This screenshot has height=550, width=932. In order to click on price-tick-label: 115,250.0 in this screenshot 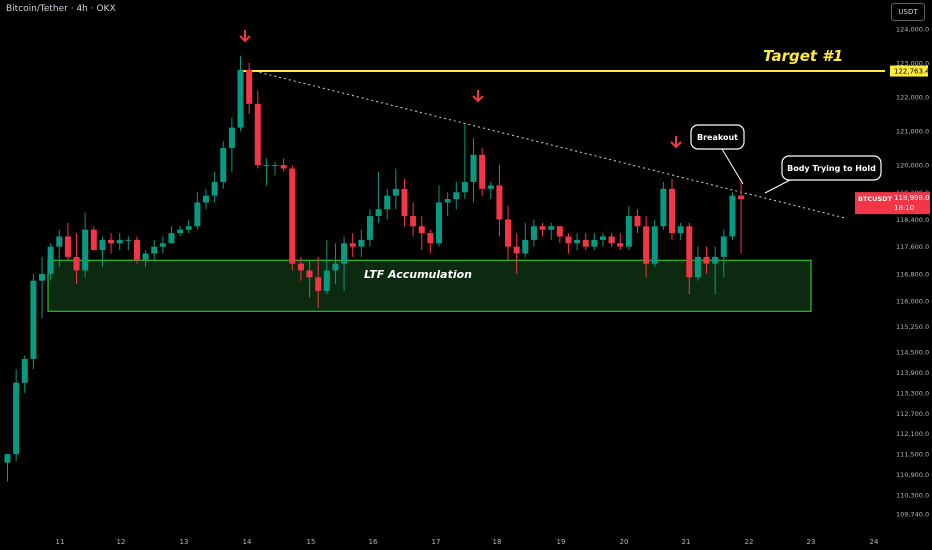, I will do `click(912, 327)`.